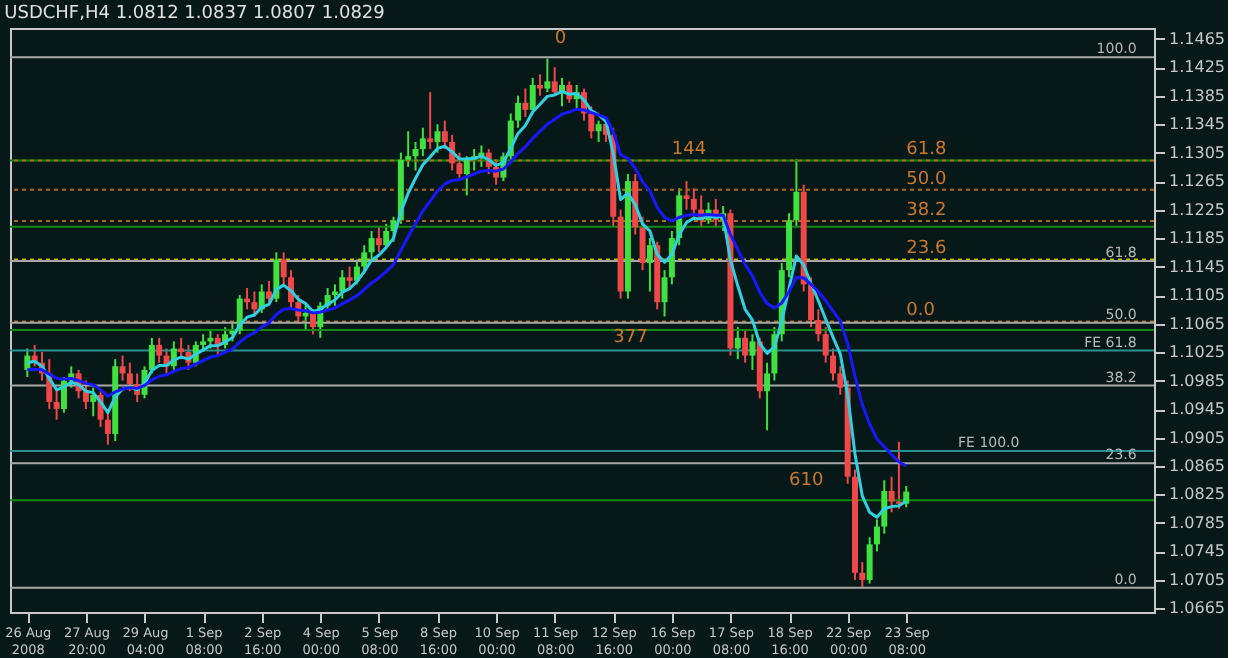 The width and height of the screenshot is (1250, 658). I want to click on y-tick-label: 1.0665, so click(1197, 608).